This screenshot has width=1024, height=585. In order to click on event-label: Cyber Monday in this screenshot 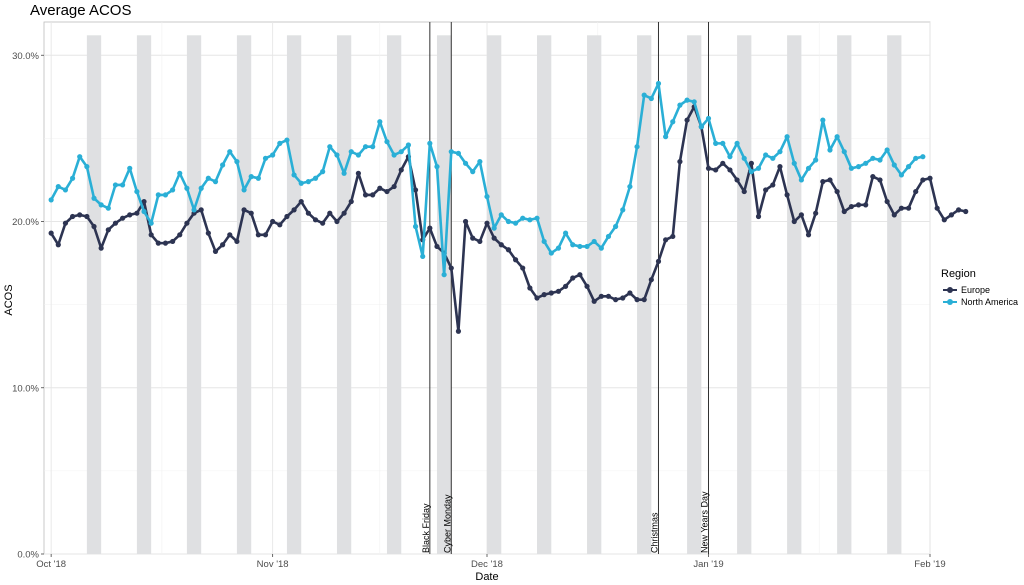, I will do `click(447, 523)`.